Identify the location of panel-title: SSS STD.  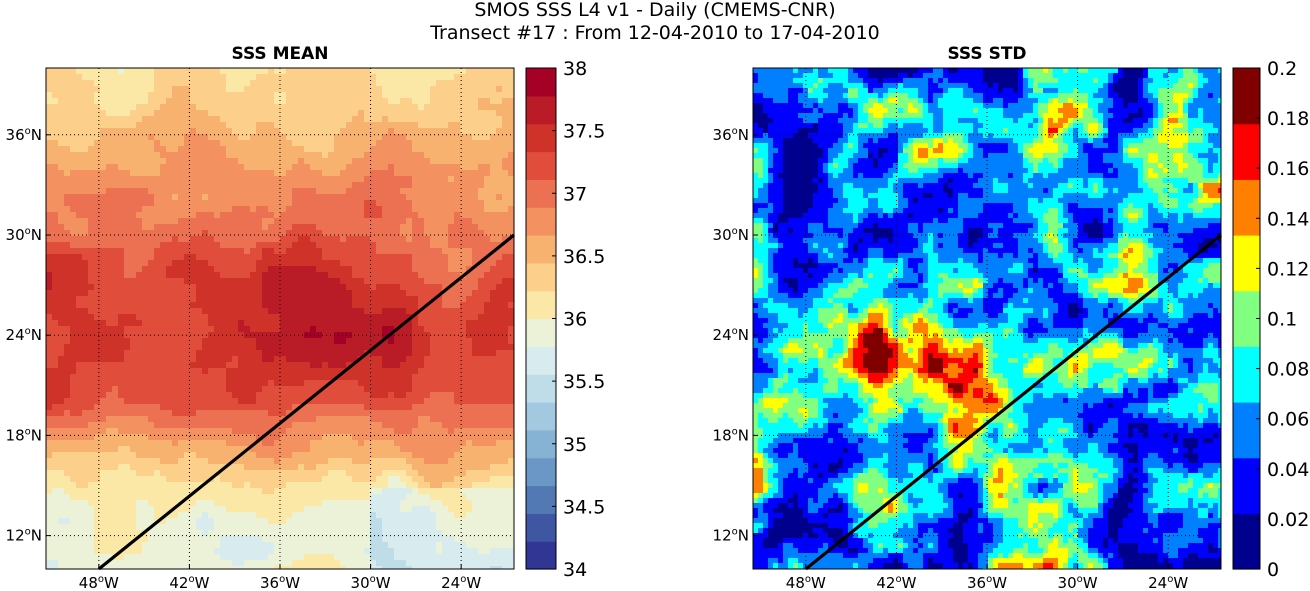
(986, 54).